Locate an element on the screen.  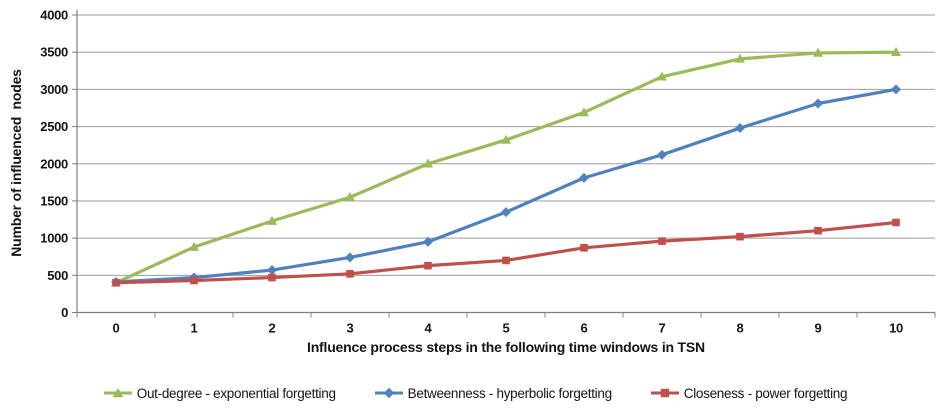
y-tick-label: 1000 is located at coordinates (54, 238).